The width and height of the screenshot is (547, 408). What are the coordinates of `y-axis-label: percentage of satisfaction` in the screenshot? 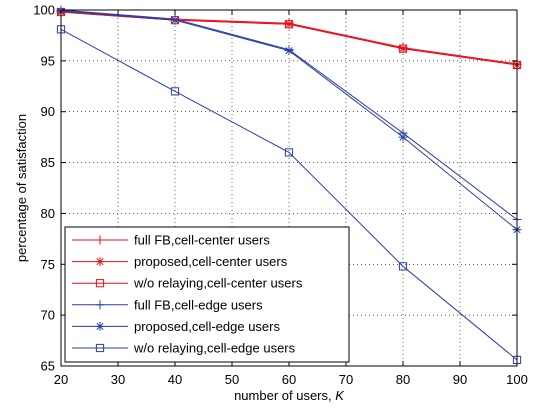 It's located at (21, 188).